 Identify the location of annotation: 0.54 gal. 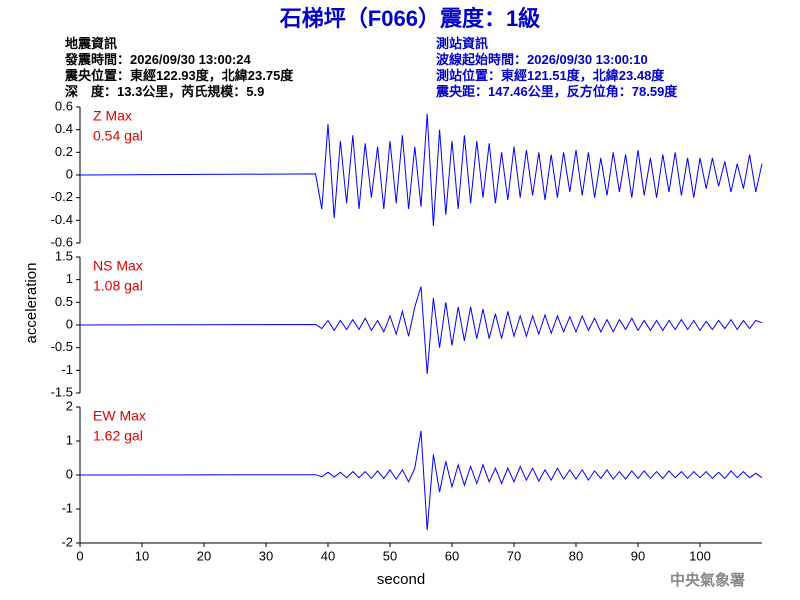
(118, 136).